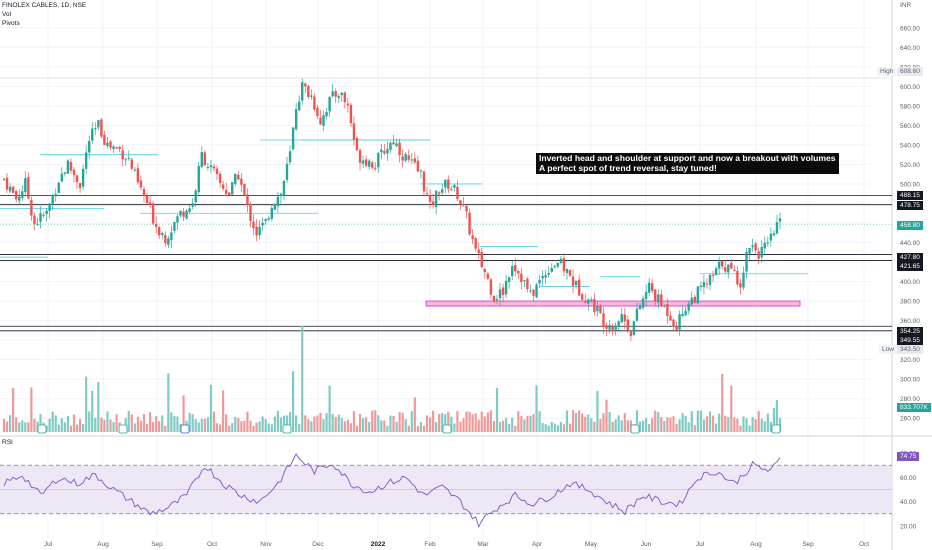  What do you see at coordinates (11, 23) in the screenshot?
I see `pivots-indicator-label: Pivots` at bounding box center [11, 23].